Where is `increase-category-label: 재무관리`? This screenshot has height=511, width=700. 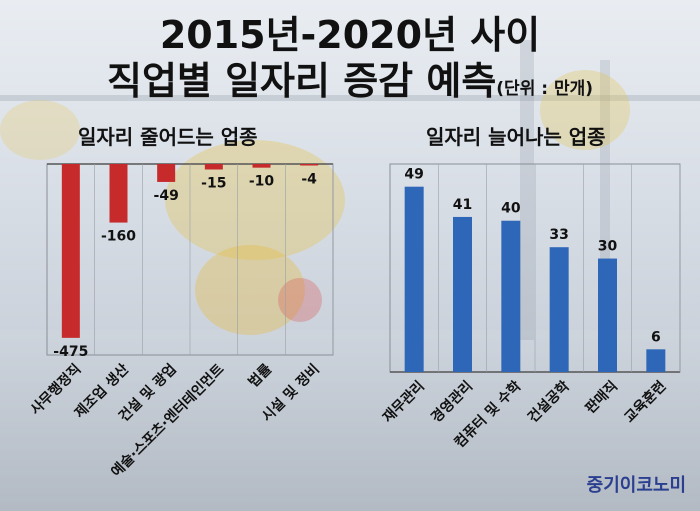 increase-category-label: 재무관리 is located at coordinates (403, 402).